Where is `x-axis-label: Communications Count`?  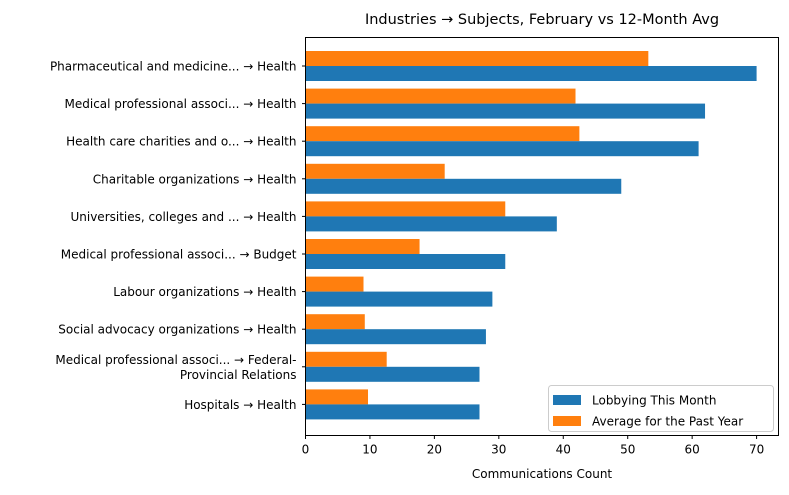
x-axis-label: Communications Count is located at coordinates (542, 474).